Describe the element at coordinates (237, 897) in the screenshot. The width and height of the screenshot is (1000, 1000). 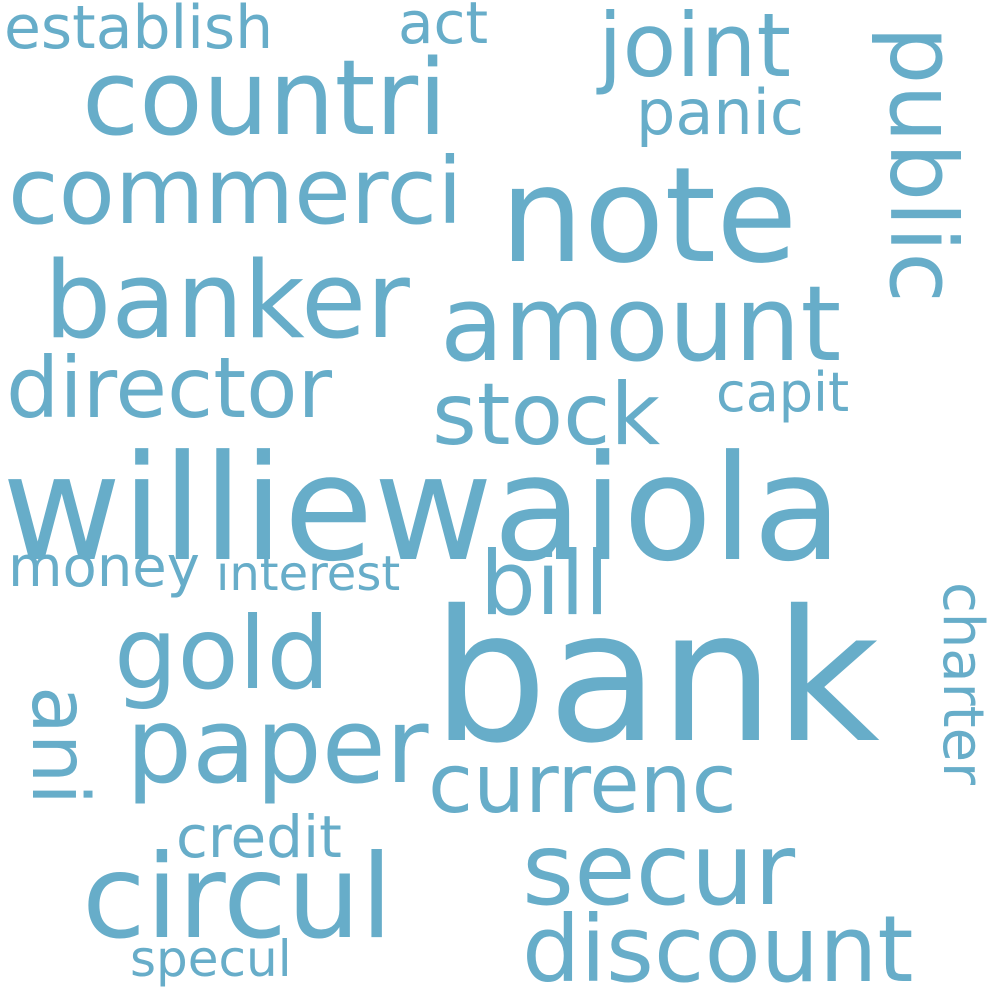
I see `word-circul: circul` at that location.